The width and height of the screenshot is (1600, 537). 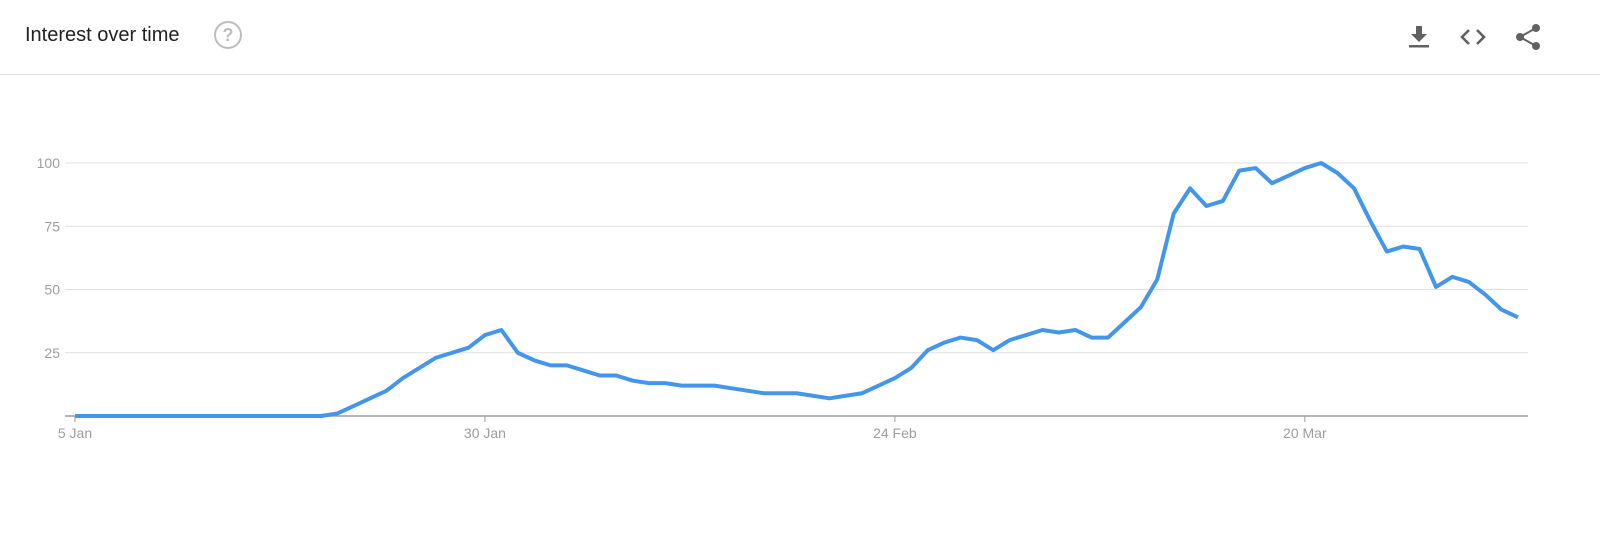 I want to click on x-tick-label: 24 Feb, so click(x=895, y=433).